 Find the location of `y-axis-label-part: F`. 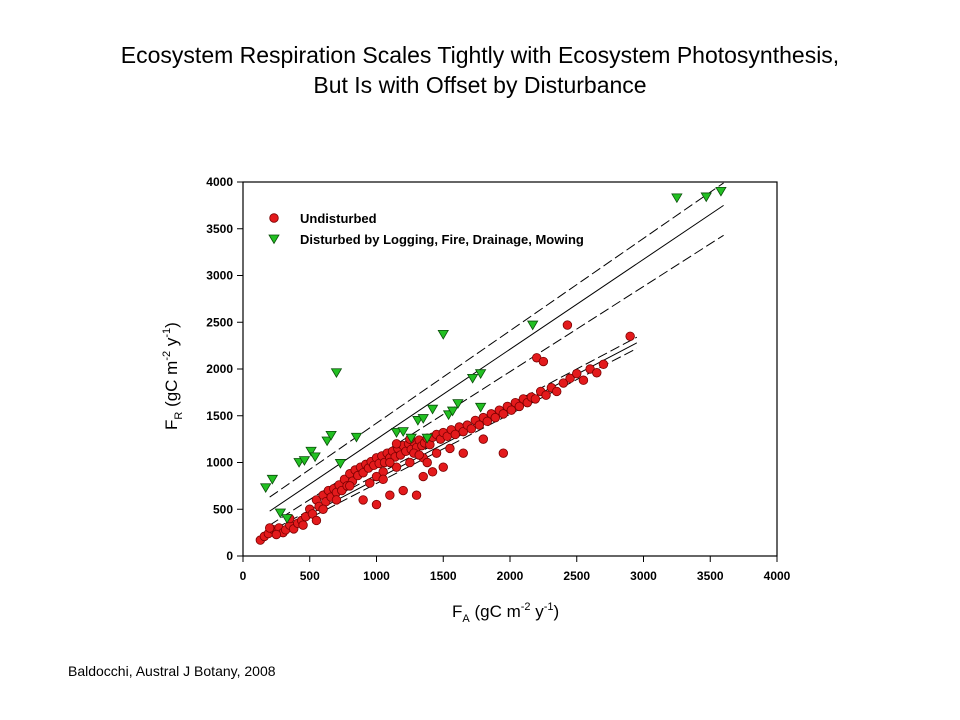

y-axis-label-part: F is located at coordinates (171, 425).